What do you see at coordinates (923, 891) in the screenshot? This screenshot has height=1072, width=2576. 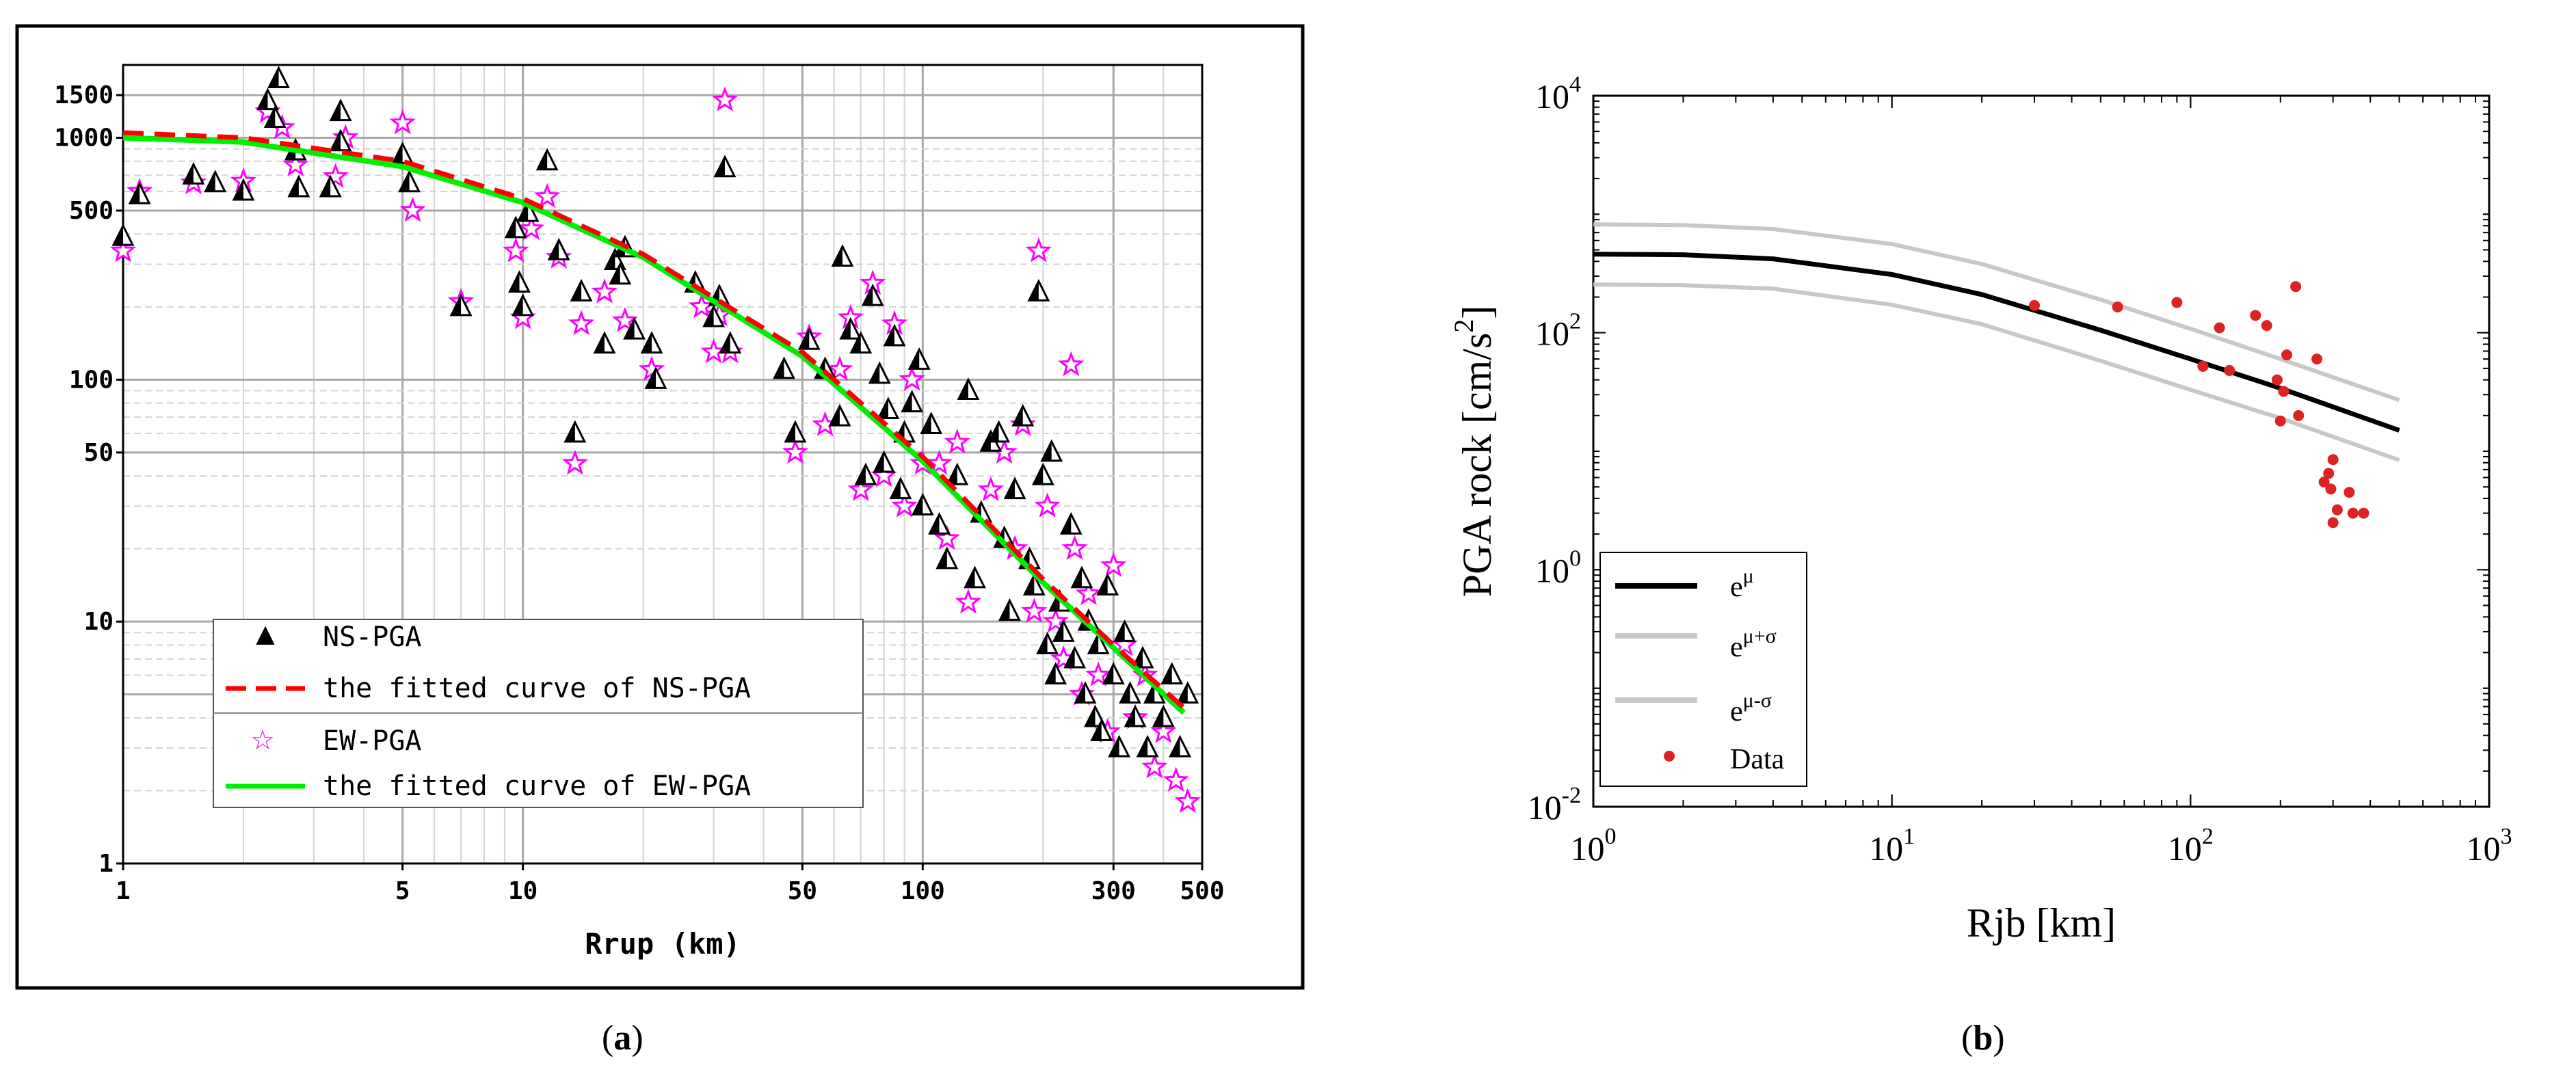 I see `a-xtick-label: 100` at bounding box center [923, 891].